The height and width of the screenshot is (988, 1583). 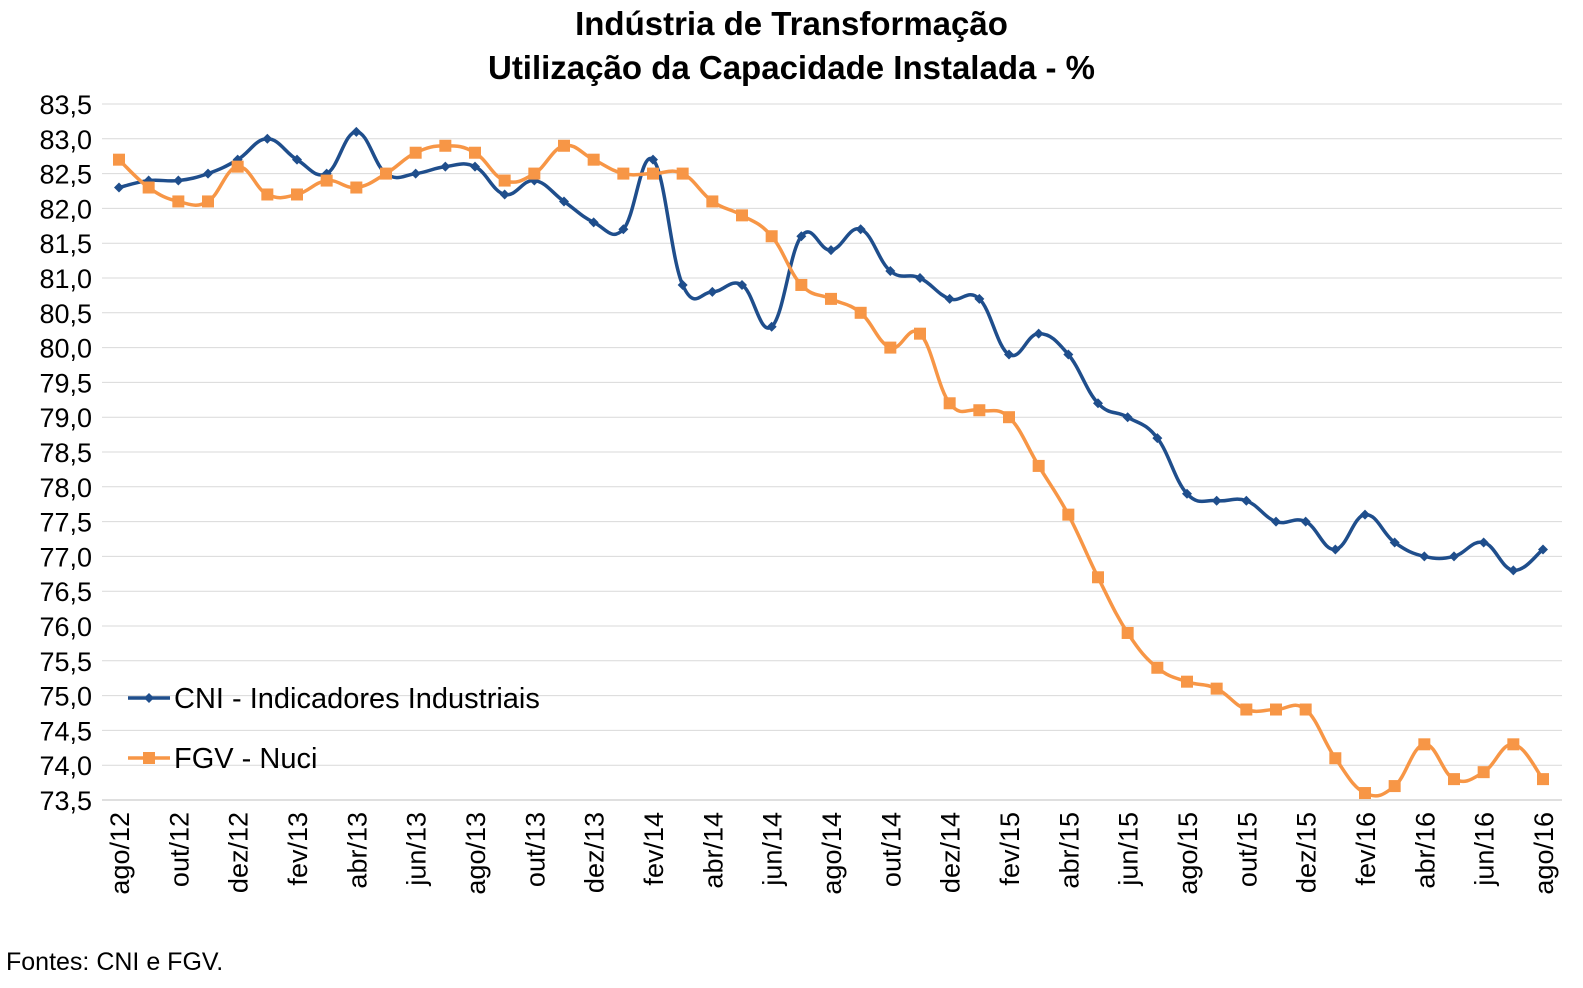 What do you see at coordinates (65, 627) in the screenshot?
I see `y-tick-label: 76,0` at bounding box center [65, 627].